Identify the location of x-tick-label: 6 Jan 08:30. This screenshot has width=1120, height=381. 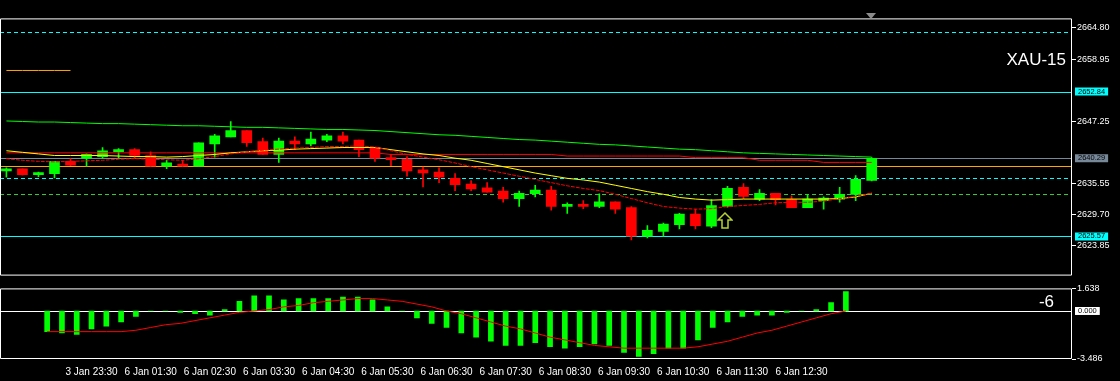
(565, 371).